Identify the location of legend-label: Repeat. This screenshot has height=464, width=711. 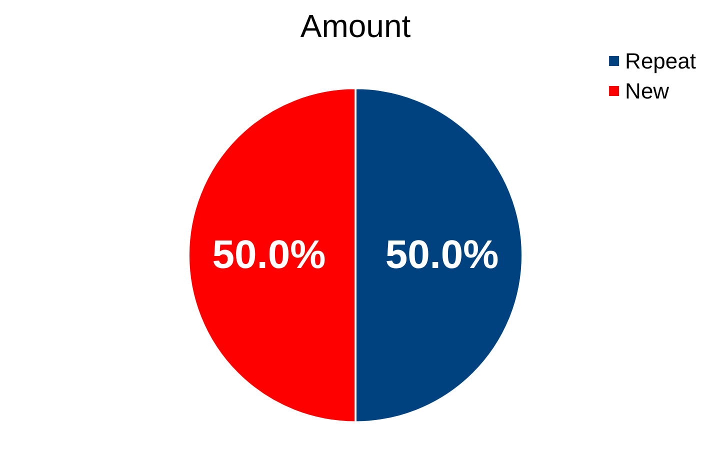
(660, 61).